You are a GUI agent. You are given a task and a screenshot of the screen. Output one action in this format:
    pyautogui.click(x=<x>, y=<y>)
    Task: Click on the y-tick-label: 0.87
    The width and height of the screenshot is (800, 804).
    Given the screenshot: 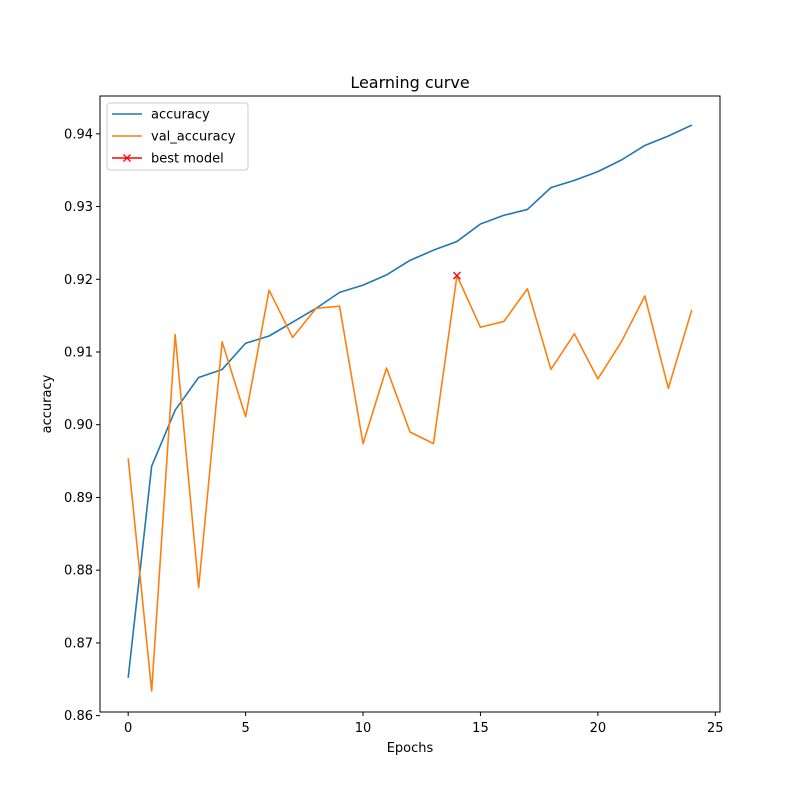 What is the action you would take?
    pyautogui.click(x=78, y=643)
    